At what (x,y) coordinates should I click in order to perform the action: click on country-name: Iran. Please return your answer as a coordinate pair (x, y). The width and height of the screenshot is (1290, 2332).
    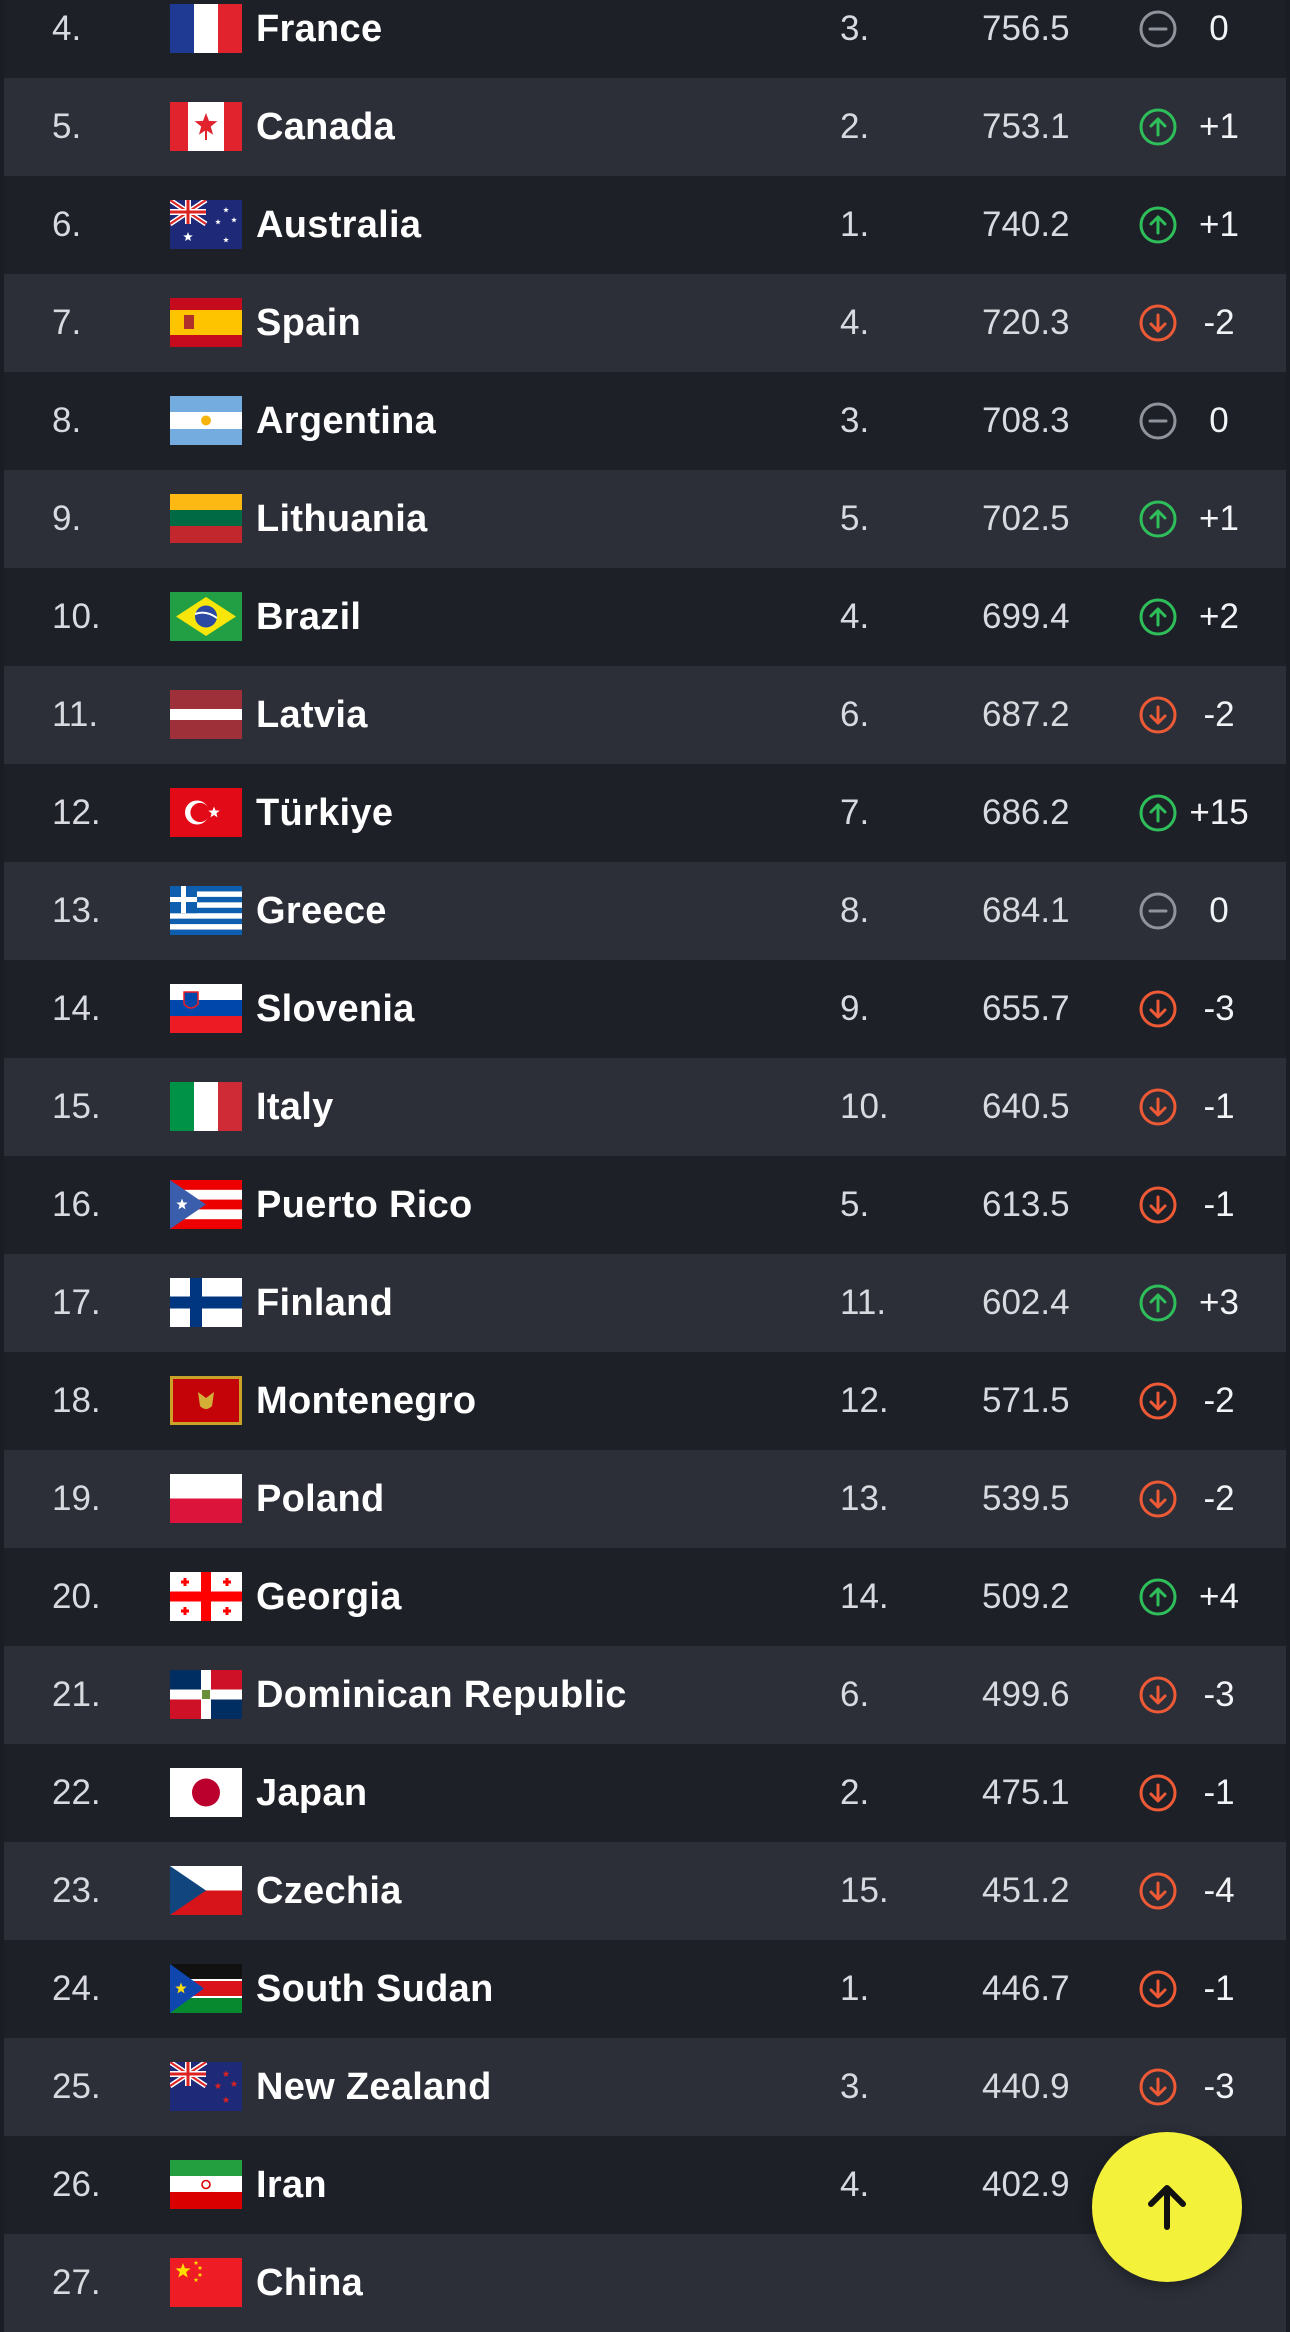
    Looking at the image, I should click on (291, 2185).